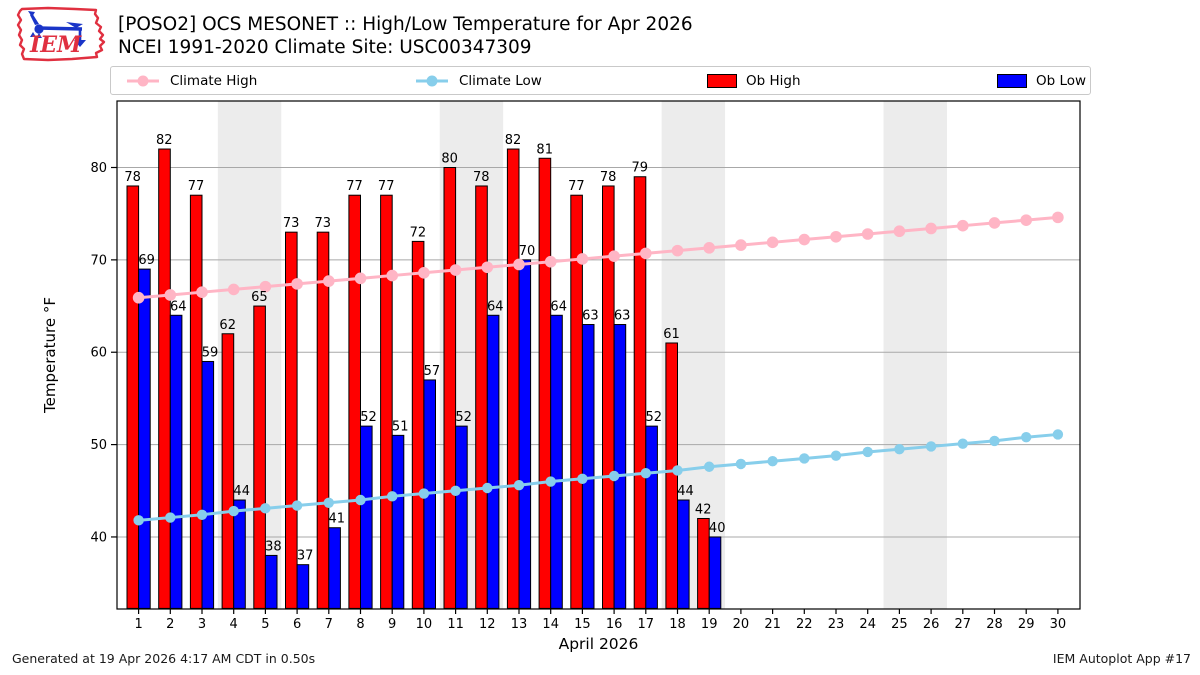 The image size is (1200, 675). What do you see at coordinates (392, 624) in the screenshot?
I see `x-tick-label: 9` at bounding box center [392, 624].